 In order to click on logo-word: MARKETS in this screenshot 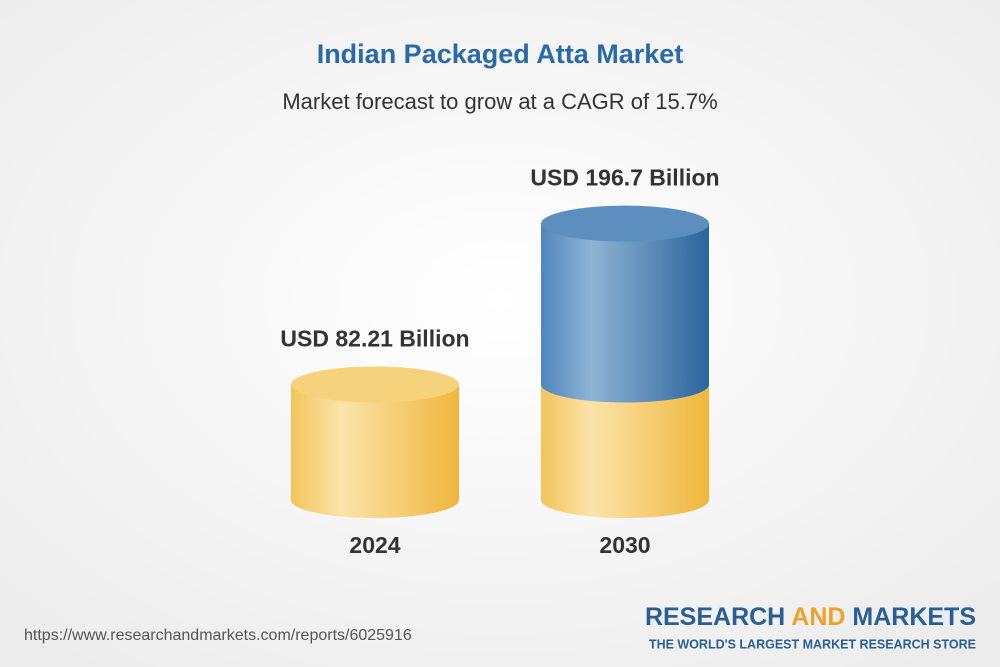, I will do `click(914, 617)`.